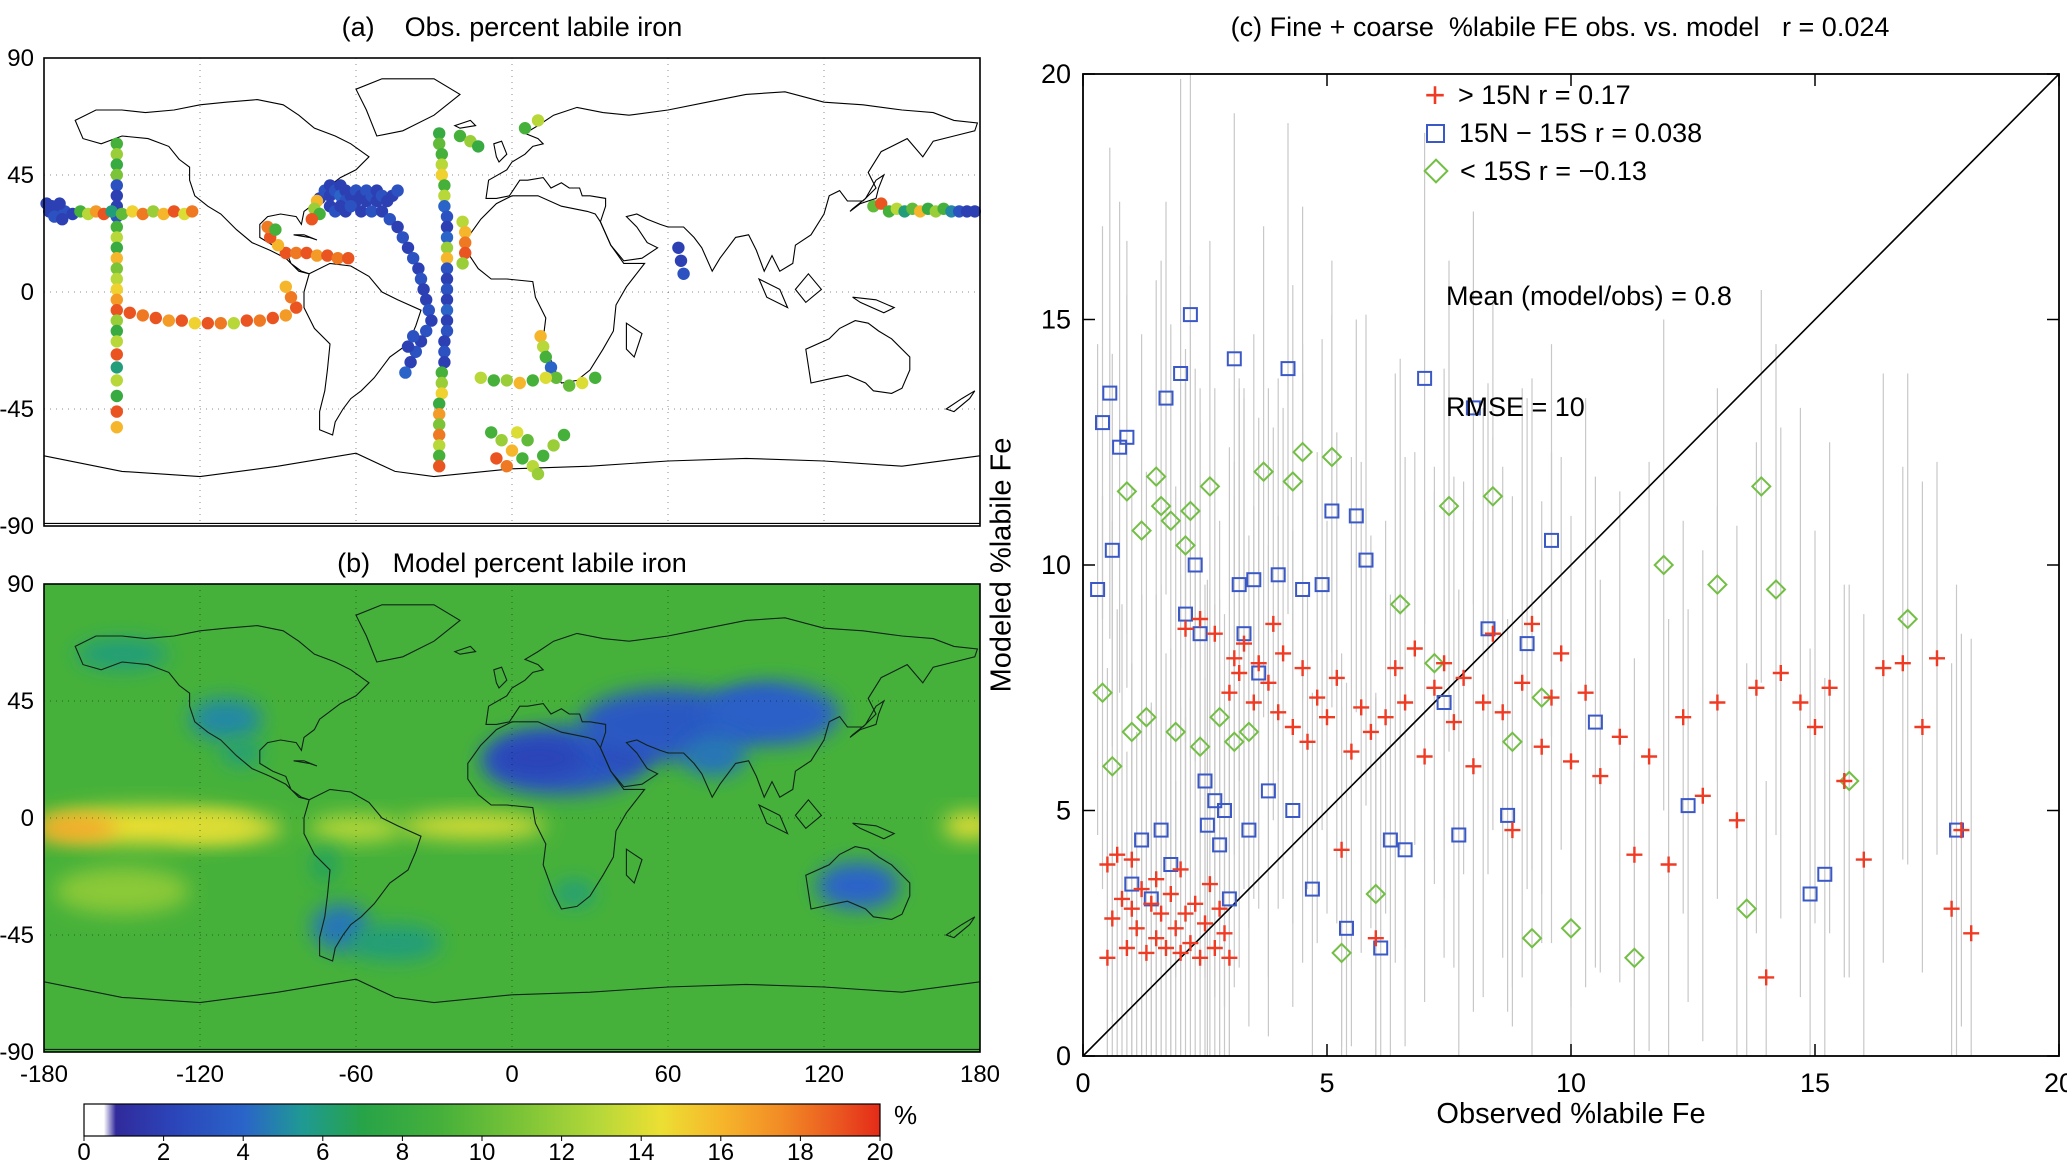  I want to click on svg-text: 16, so click(720, 1151).